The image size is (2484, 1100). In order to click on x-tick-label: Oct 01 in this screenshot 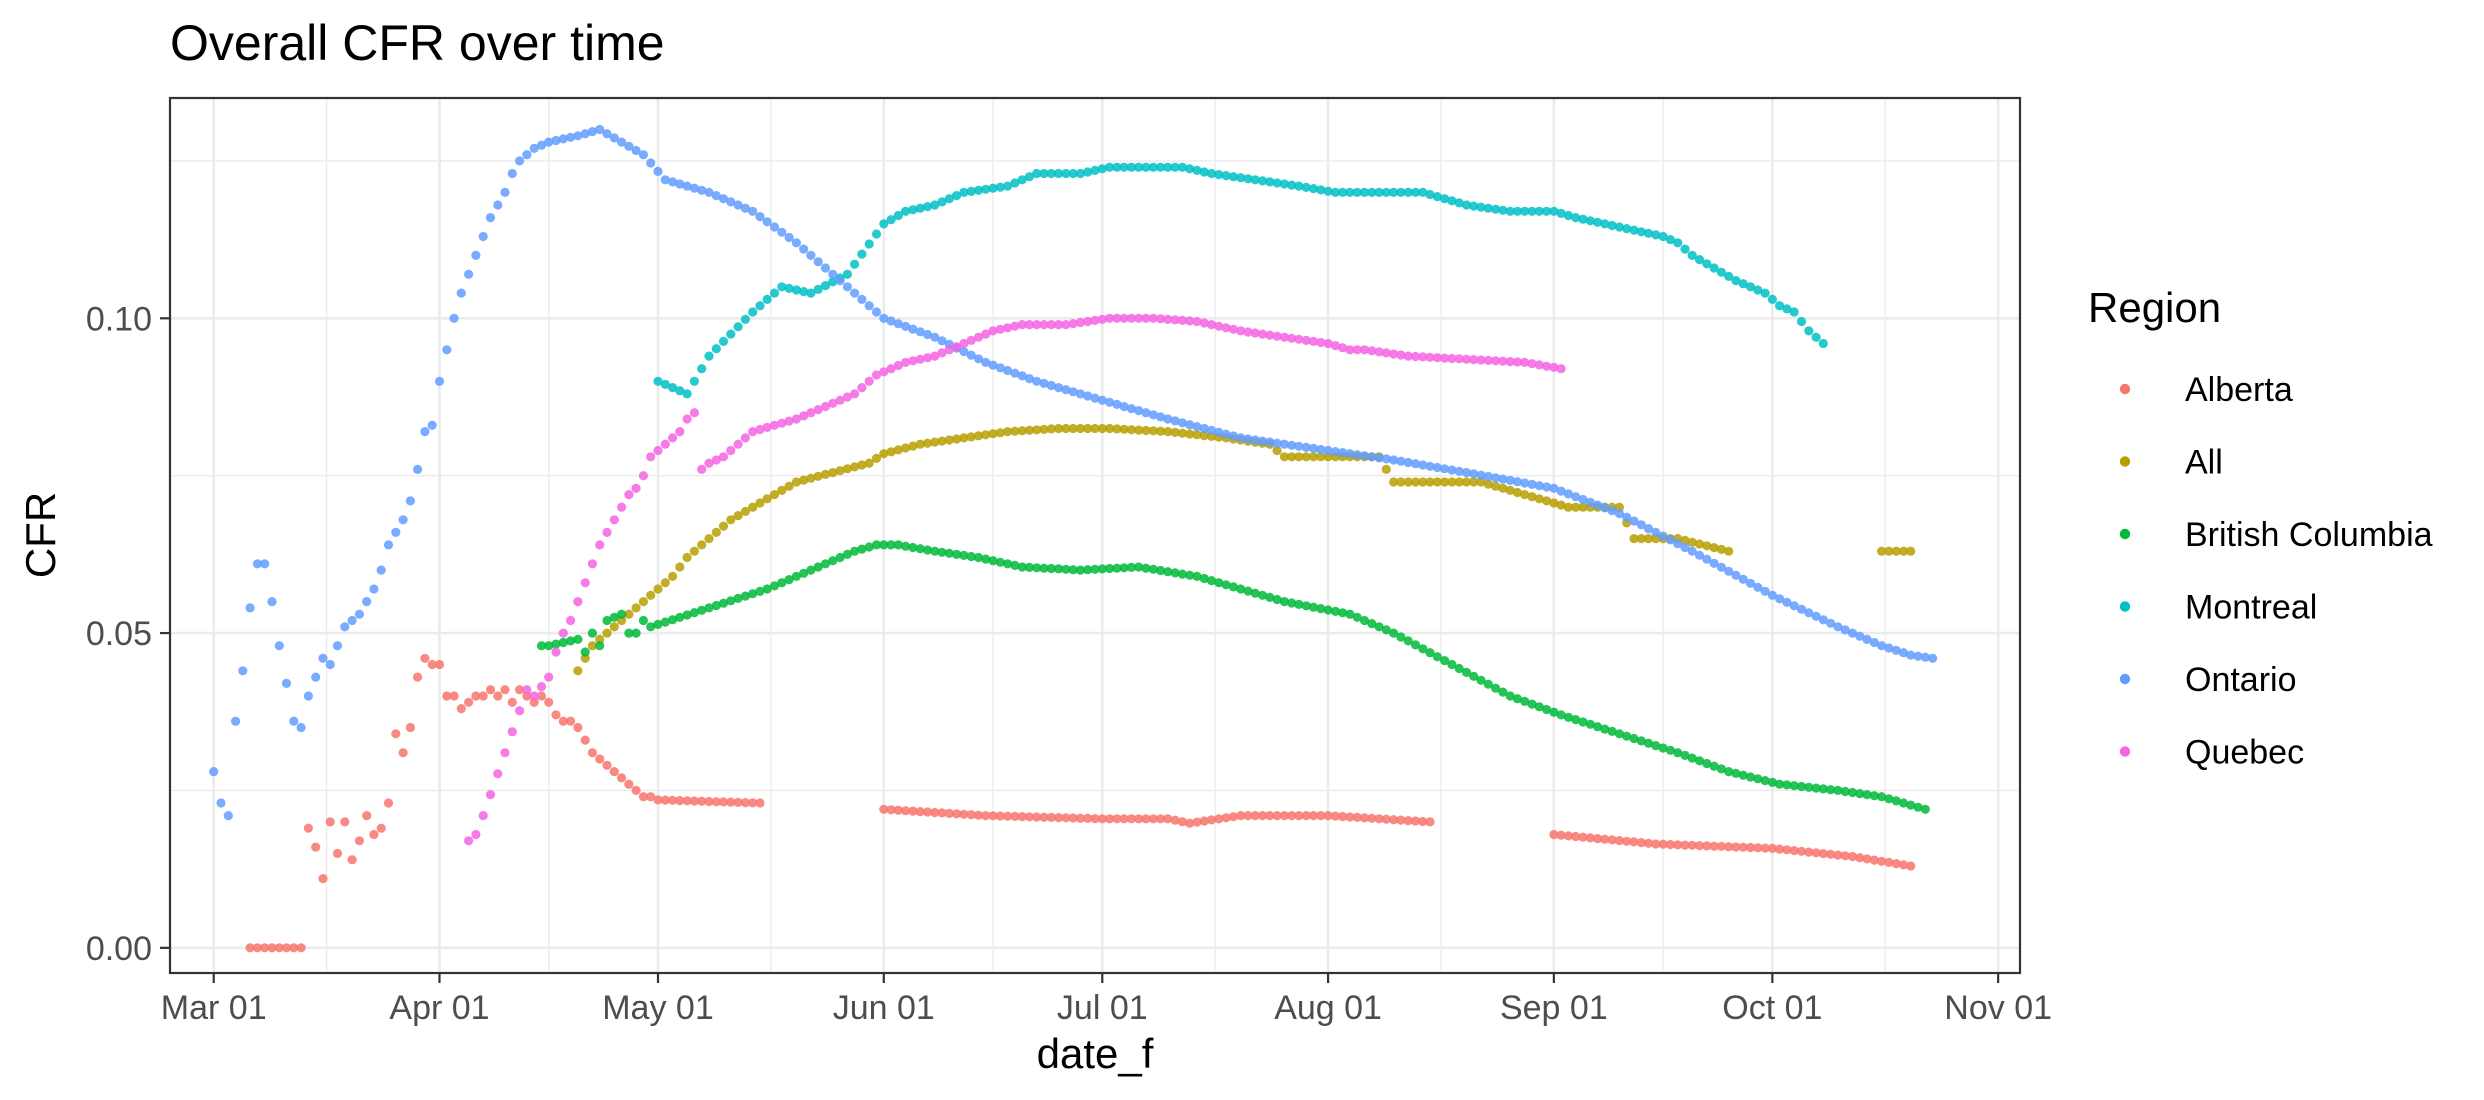, I will do `click(1772, 1008)`.